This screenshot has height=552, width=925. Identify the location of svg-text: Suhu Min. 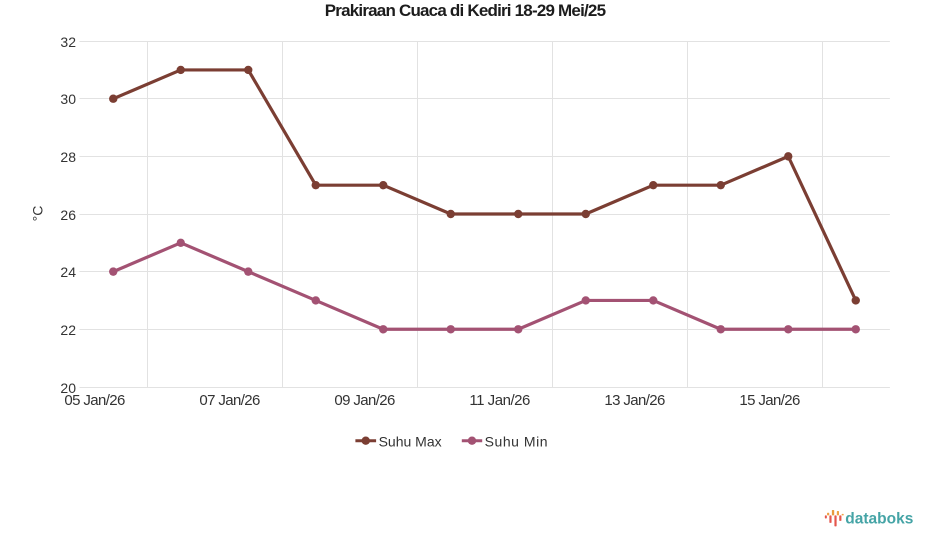
(517, 442).